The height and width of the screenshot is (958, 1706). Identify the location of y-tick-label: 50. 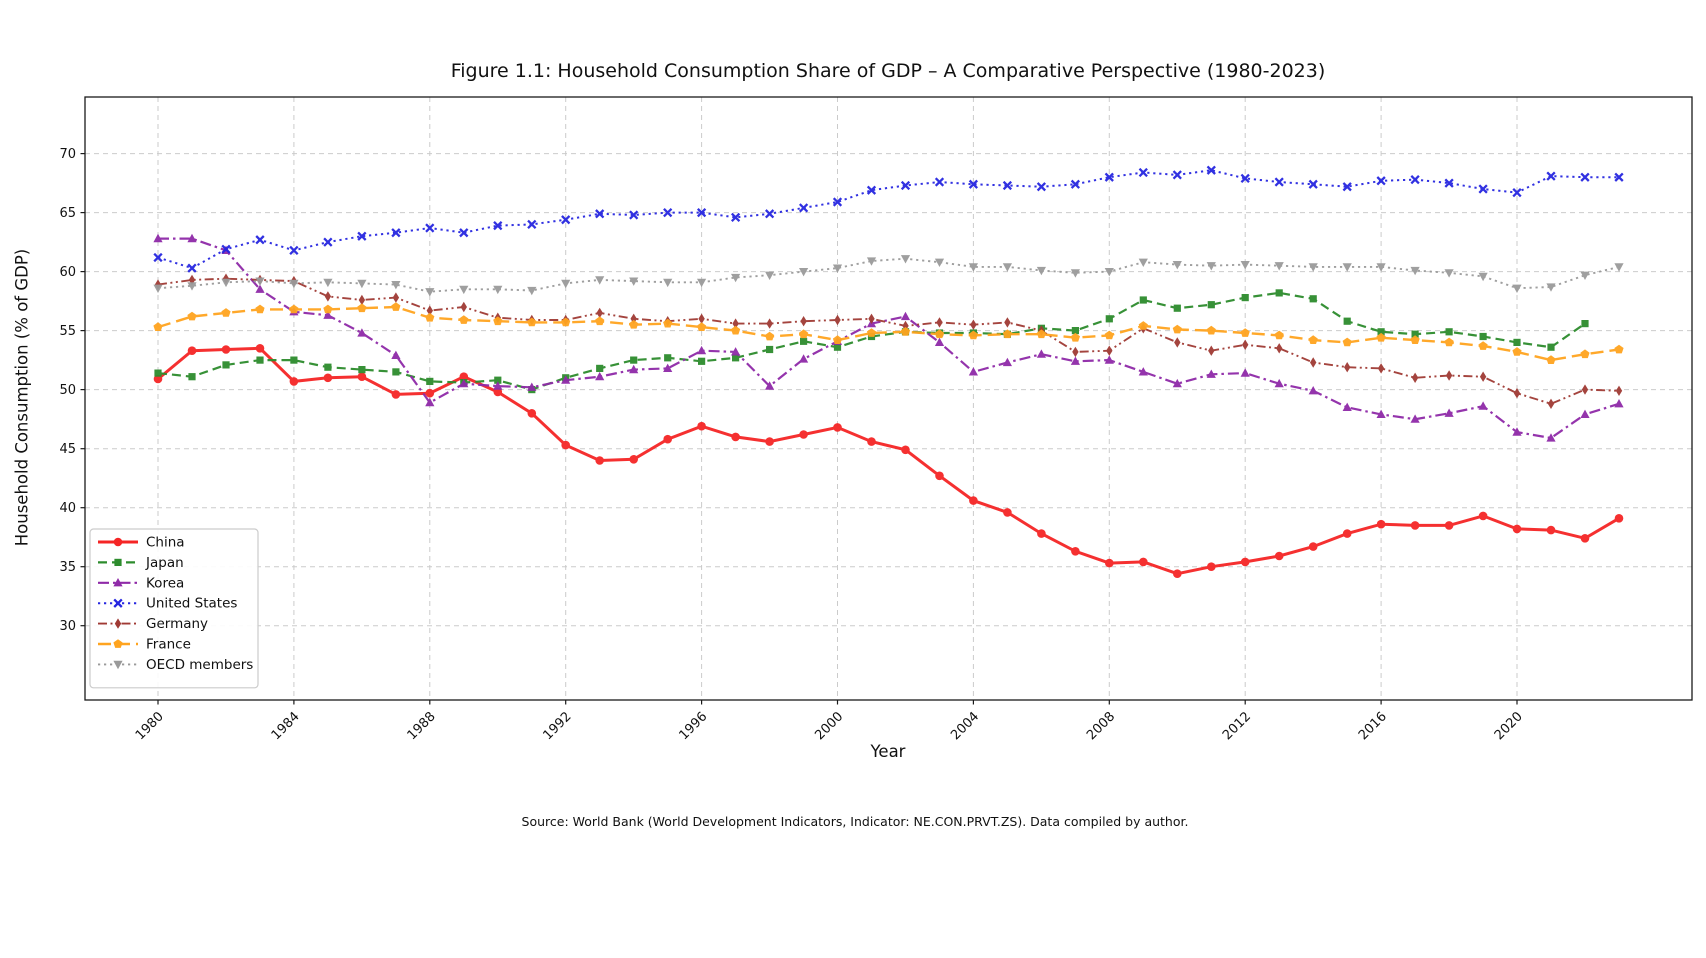
(67, 390).